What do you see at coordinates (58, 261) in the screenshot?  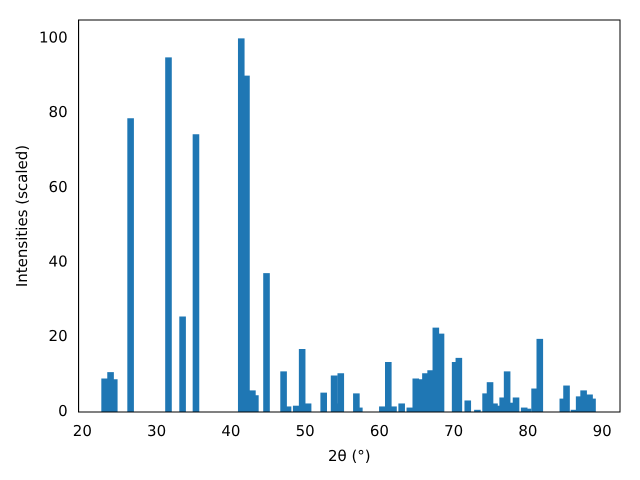 I see `y-tick-label: 40` at bounding box center [58, 261].